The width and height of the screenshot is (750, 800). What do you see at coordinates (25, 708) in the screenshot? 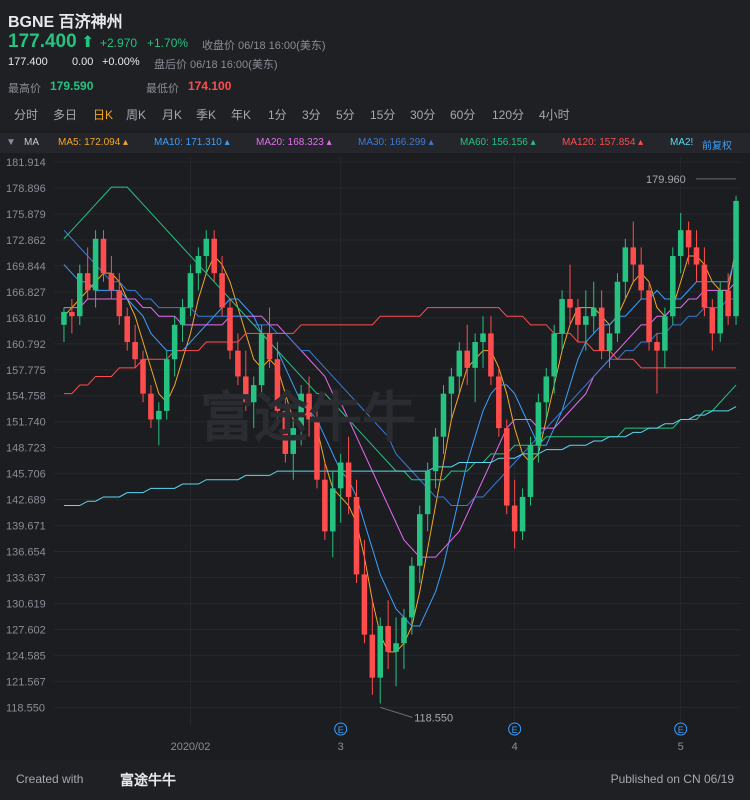
I see `y-tick-label: 118.550` at bounding box center [25, 708].